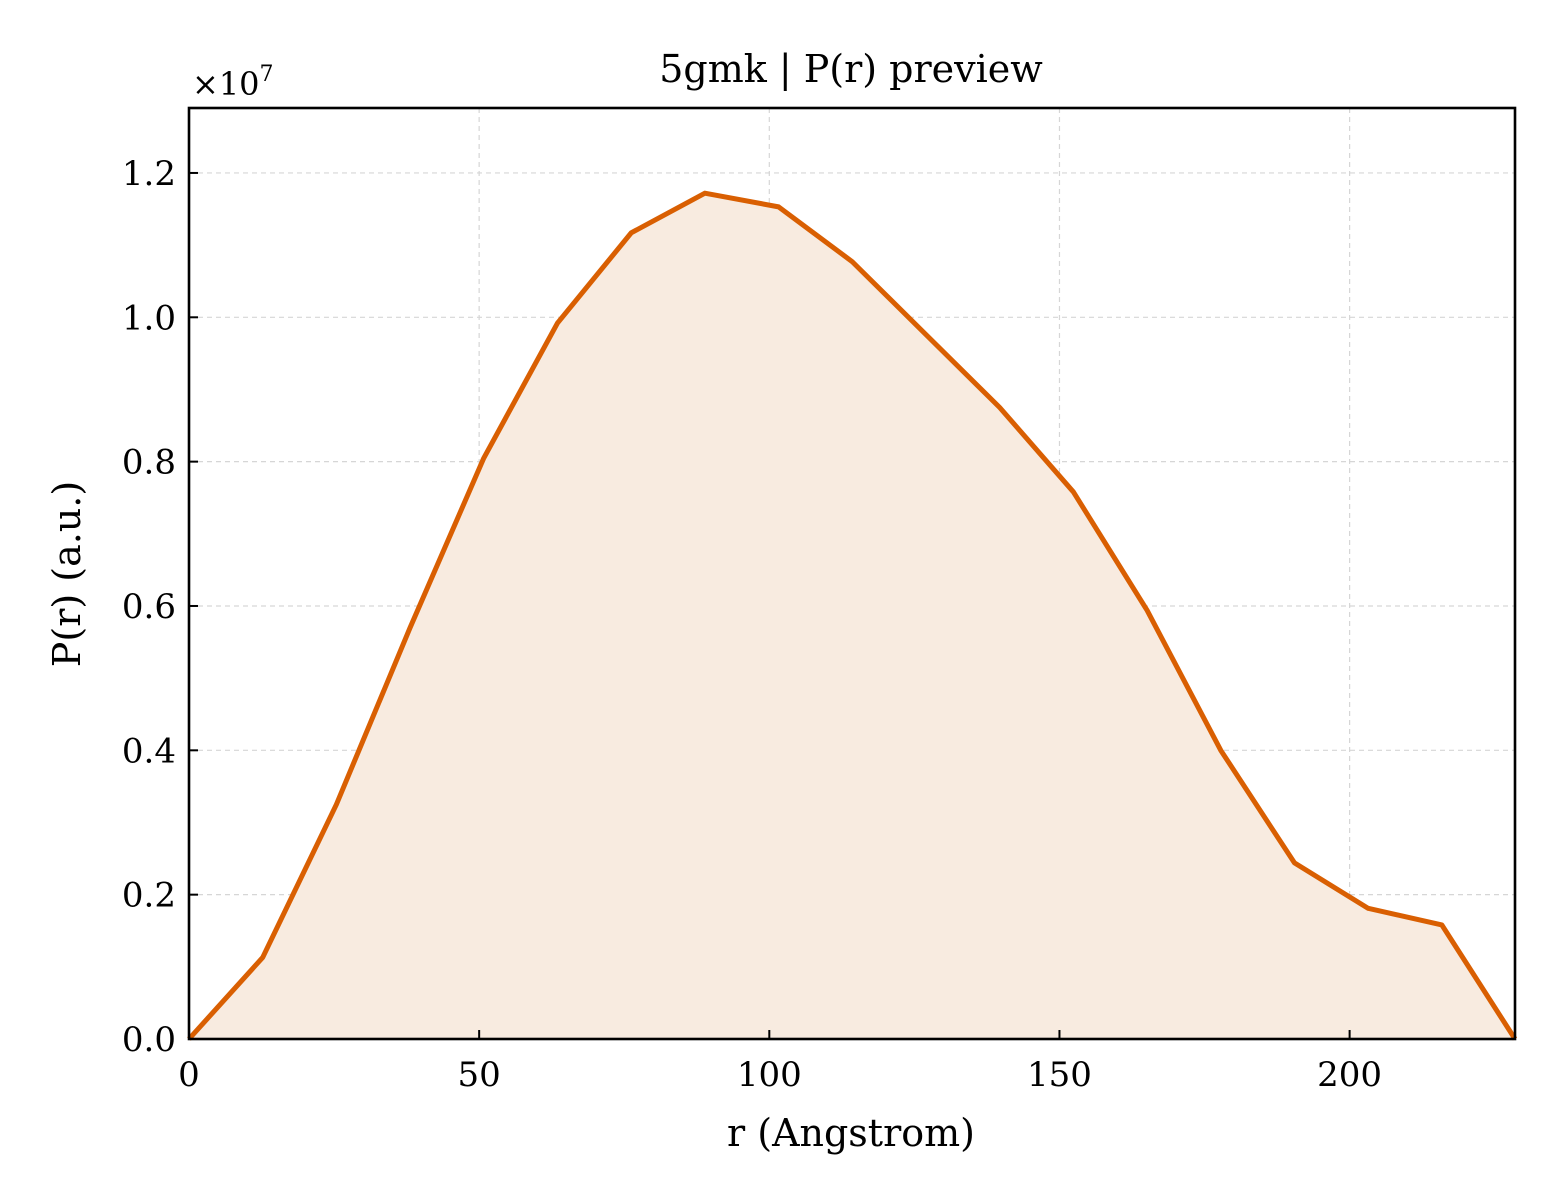 The image size is (1560, 1204). I want to click on y-multiplier-exponent: 7, so click(267, 74).